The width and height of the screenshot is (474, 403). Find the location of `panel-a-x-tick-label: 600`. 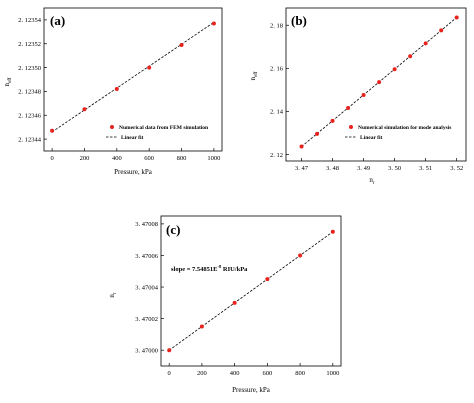

panel-a-x-tick-label: 600 is located at coordinates (149, 158).